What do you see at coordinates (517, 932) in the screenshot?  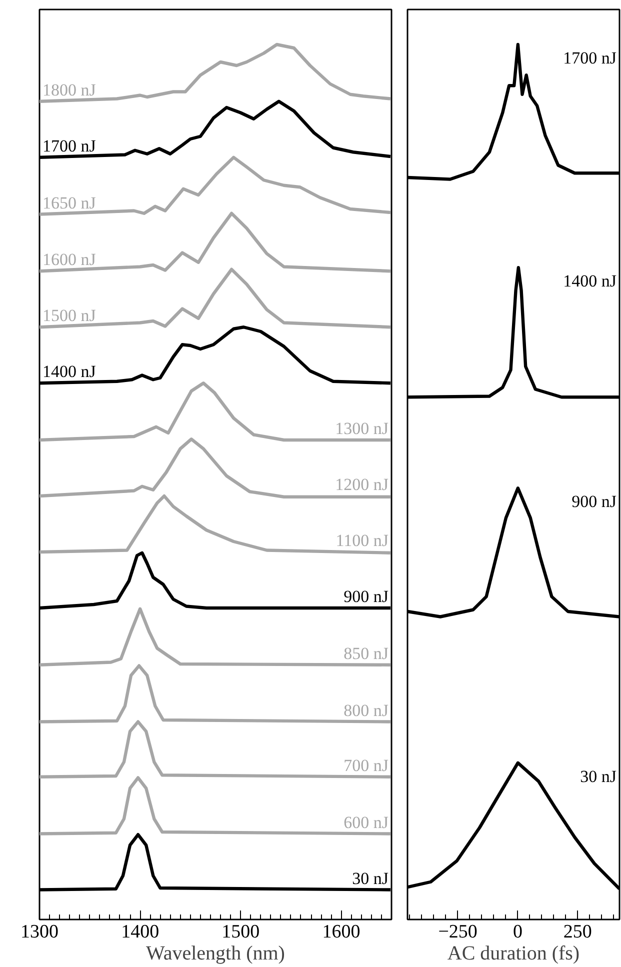 I see `x-tick-label: 0` at bounding box center [517, 932].